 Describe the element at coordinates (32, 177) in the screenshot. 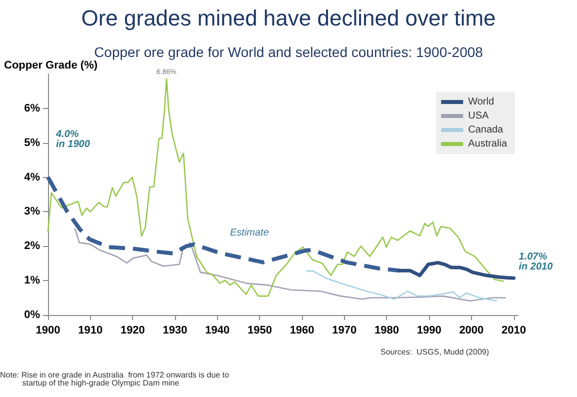

I see `y-tick-label: 4%` at that location.